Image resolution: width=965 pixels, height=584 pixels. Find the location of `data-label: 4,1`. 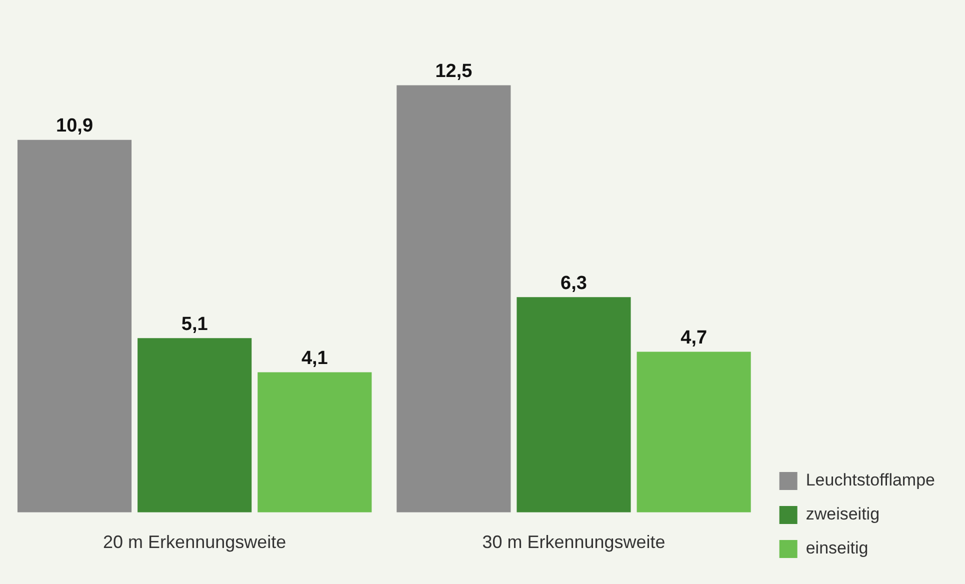

data-label: 4,1 is located at coordinates (314, 359).